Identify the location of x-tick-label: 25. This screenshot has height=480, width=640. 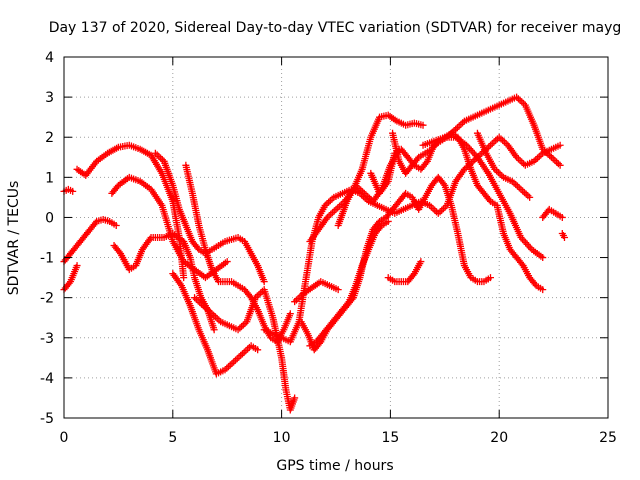
(608, 438).